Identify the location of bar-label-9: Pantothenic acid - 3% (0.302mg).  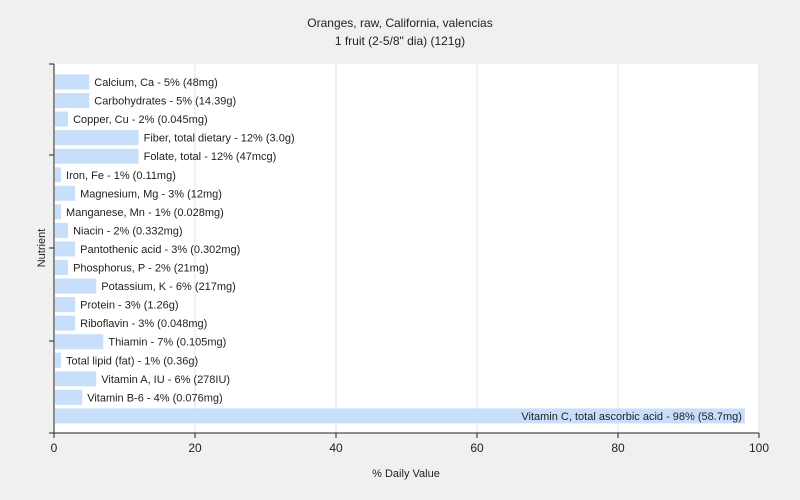
(160, 250).